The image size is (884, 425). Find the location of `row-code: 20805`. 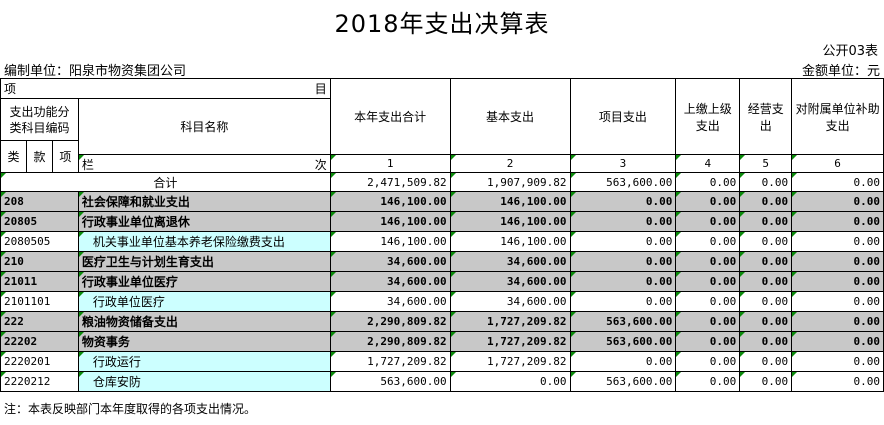

row-code: 20805 is located at coordinates (39, 221).